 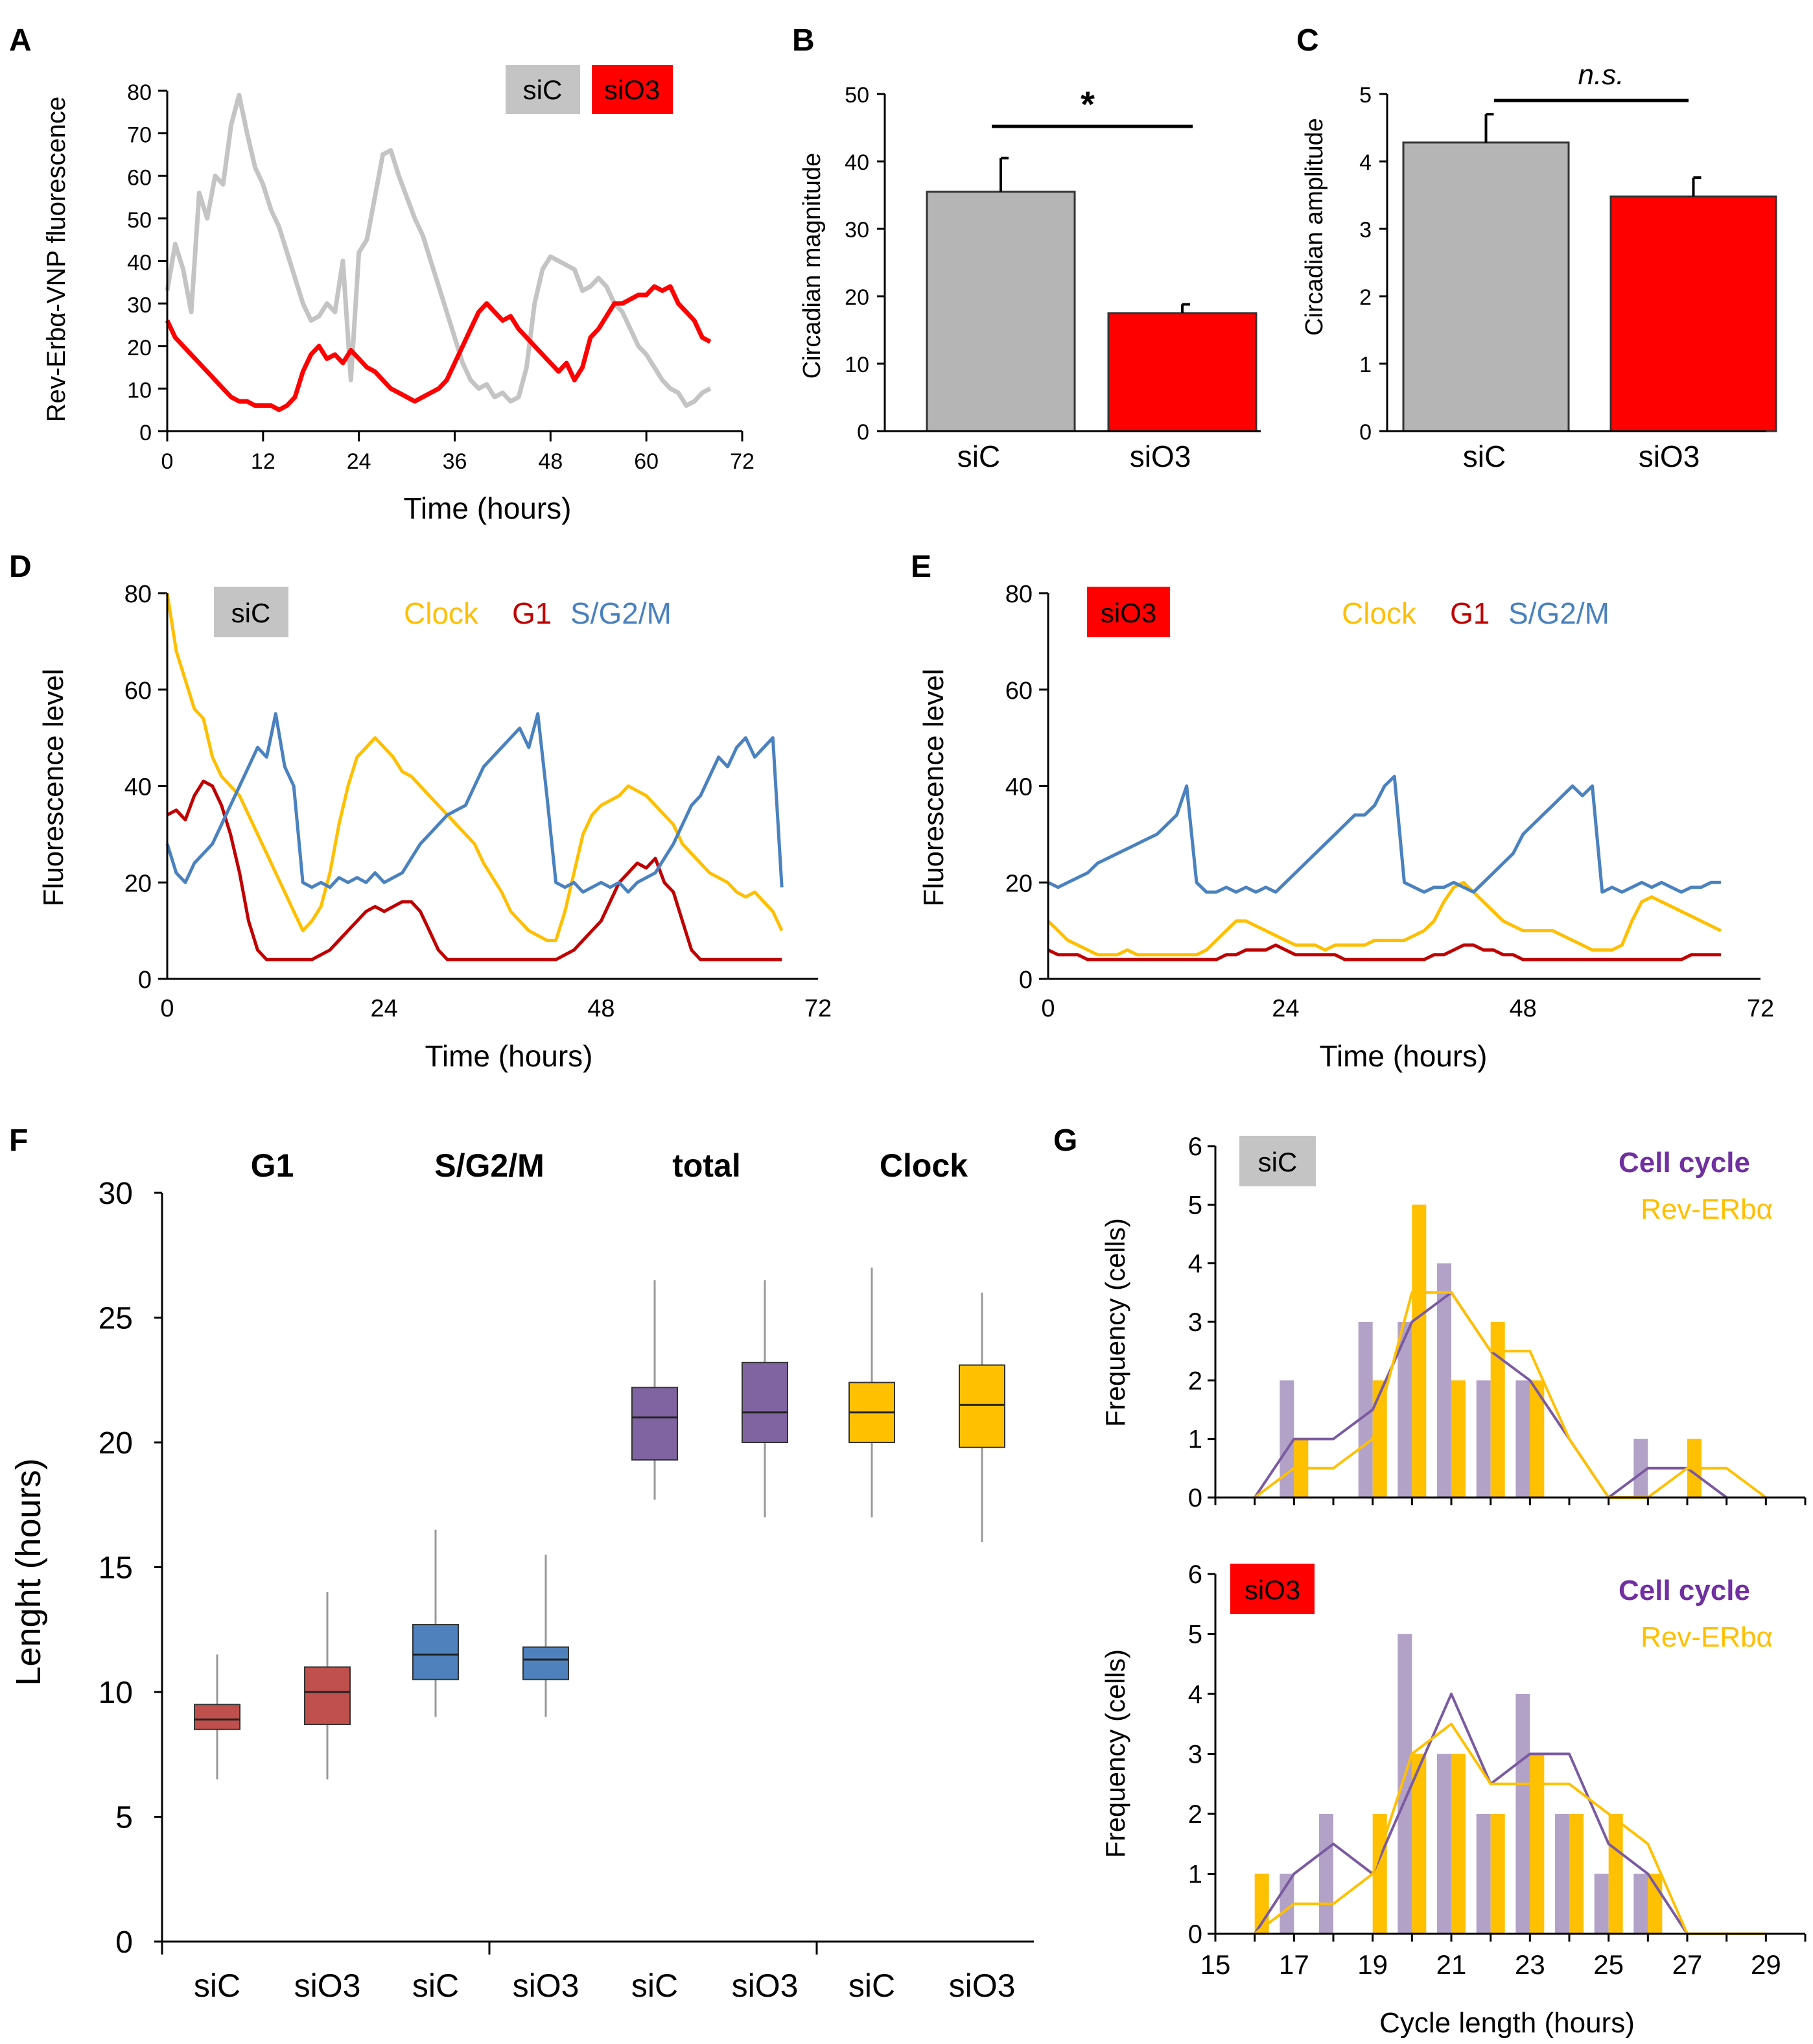 I want to click on panel-d-legend-g1: G1, so click(x=532, y=613).